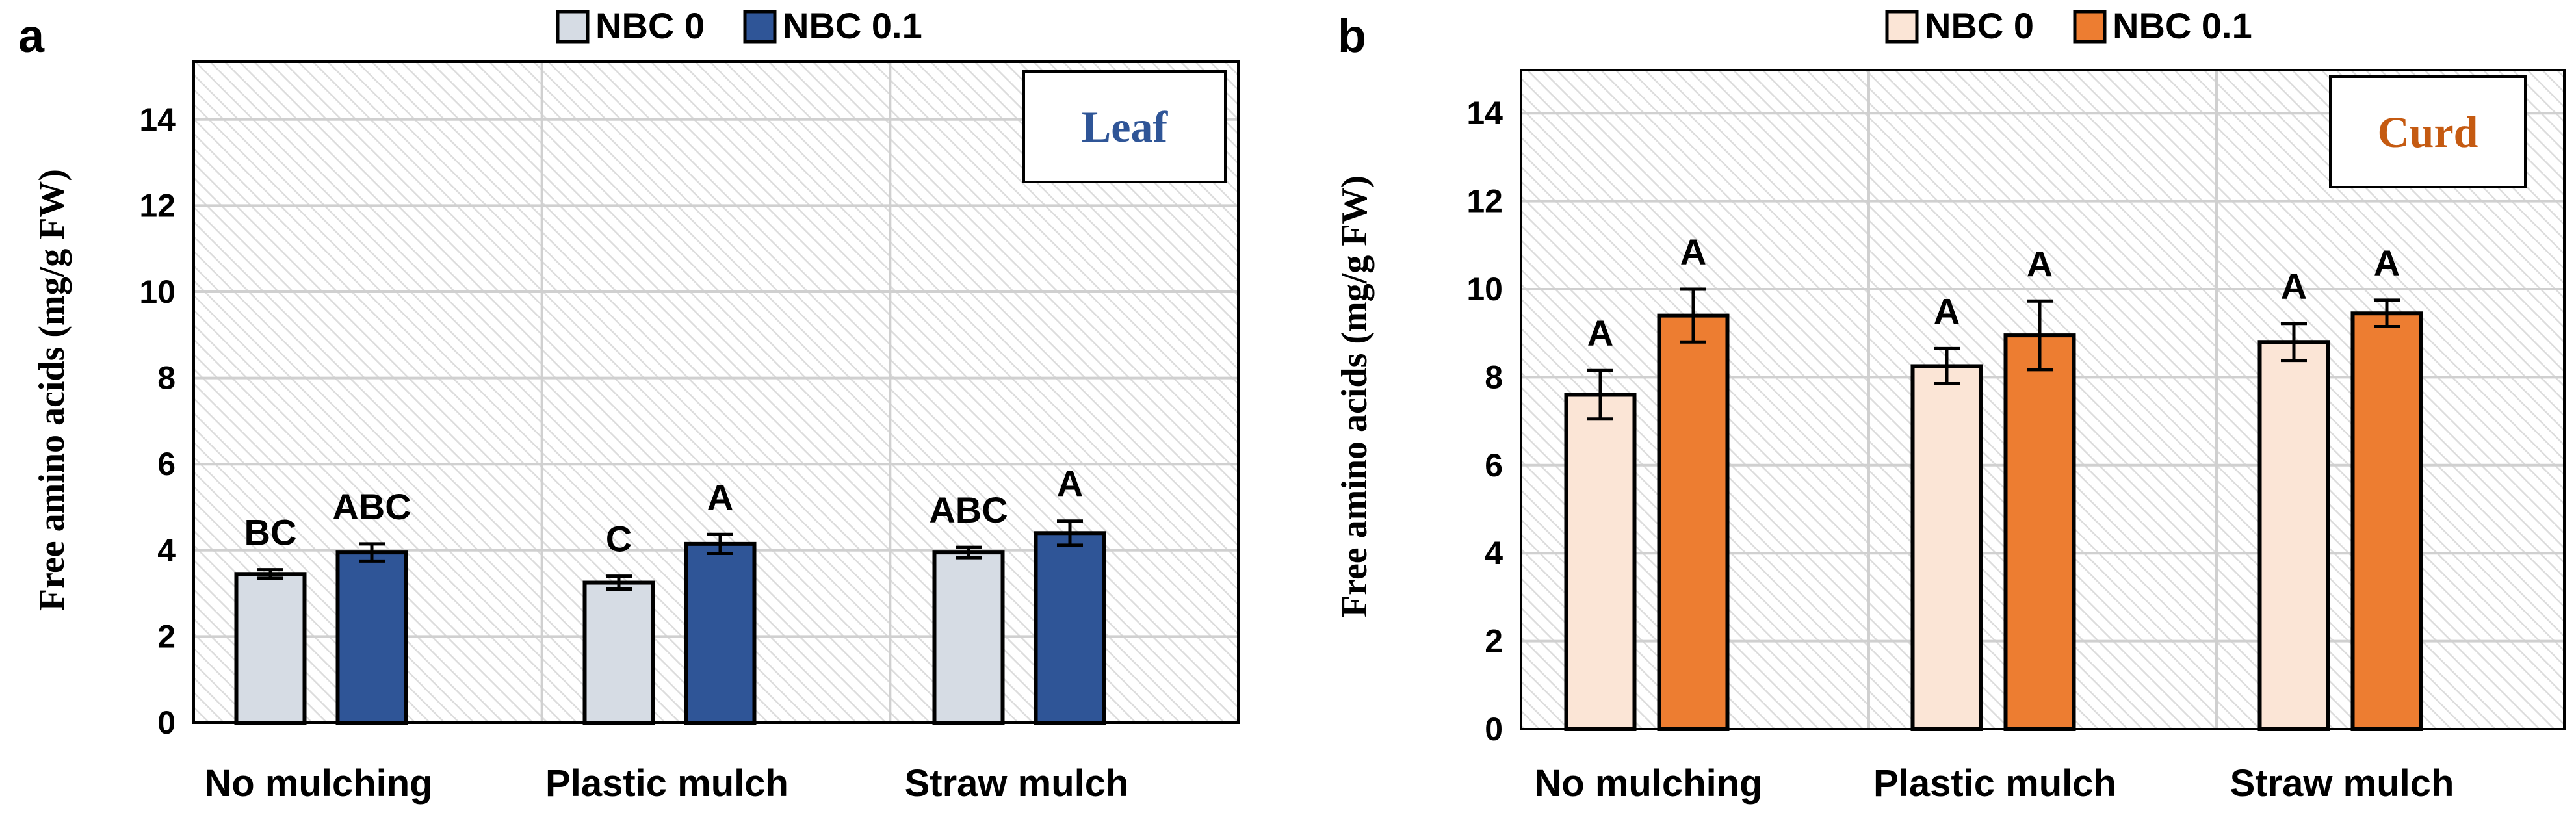 Image resolution: width=2576 pixels, height=826 pixels. I want to click on organ-title: Curd, so click(2428, 132).